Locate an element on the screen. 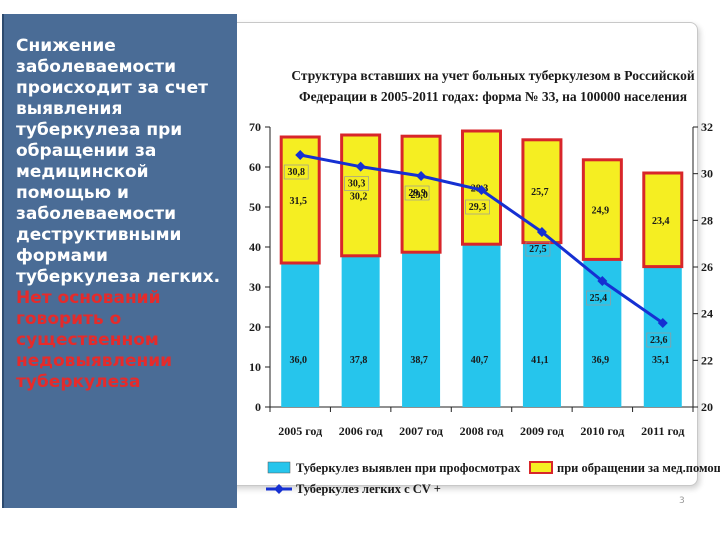  data-label-cv: 29,9 is located at coordinates (417, 193).